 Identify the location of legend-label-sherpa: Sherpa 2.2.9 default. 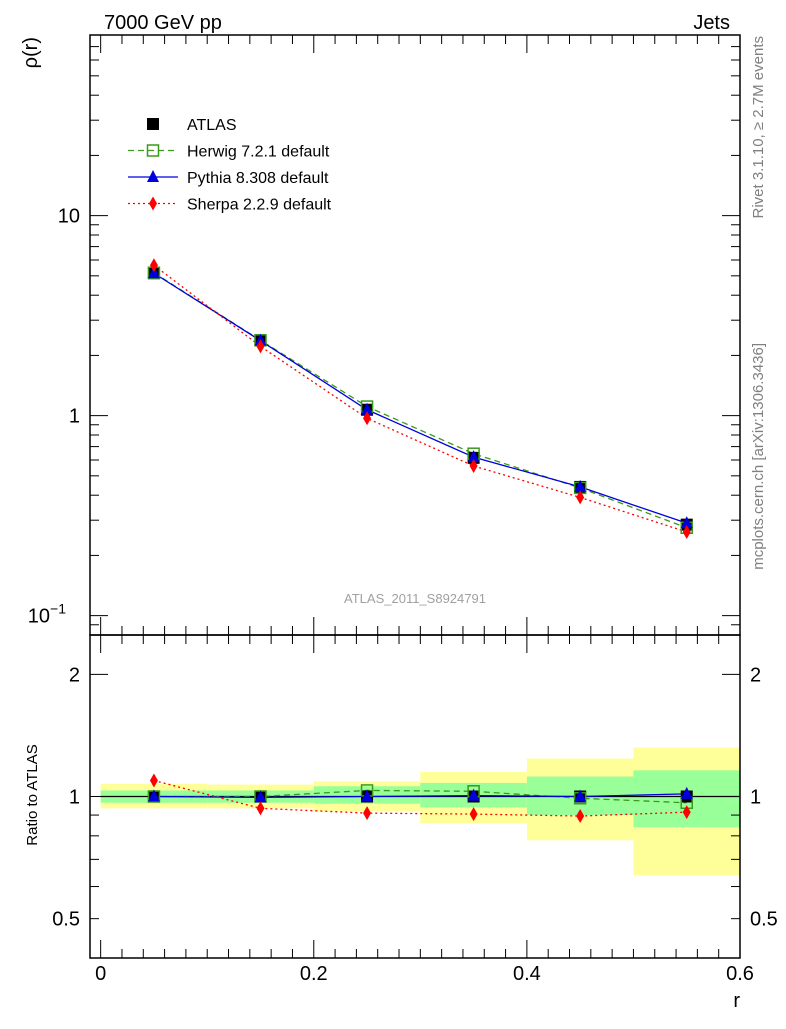
(259, 205).